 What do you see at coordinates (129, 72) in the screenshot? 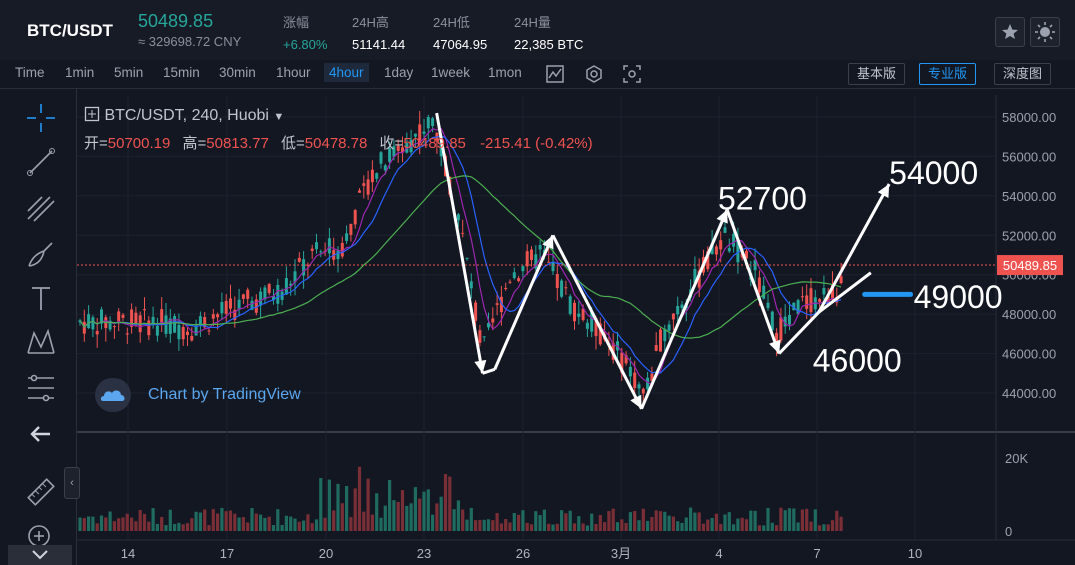
I see `tf-5min: 5min` at bounding box center [129, 72].